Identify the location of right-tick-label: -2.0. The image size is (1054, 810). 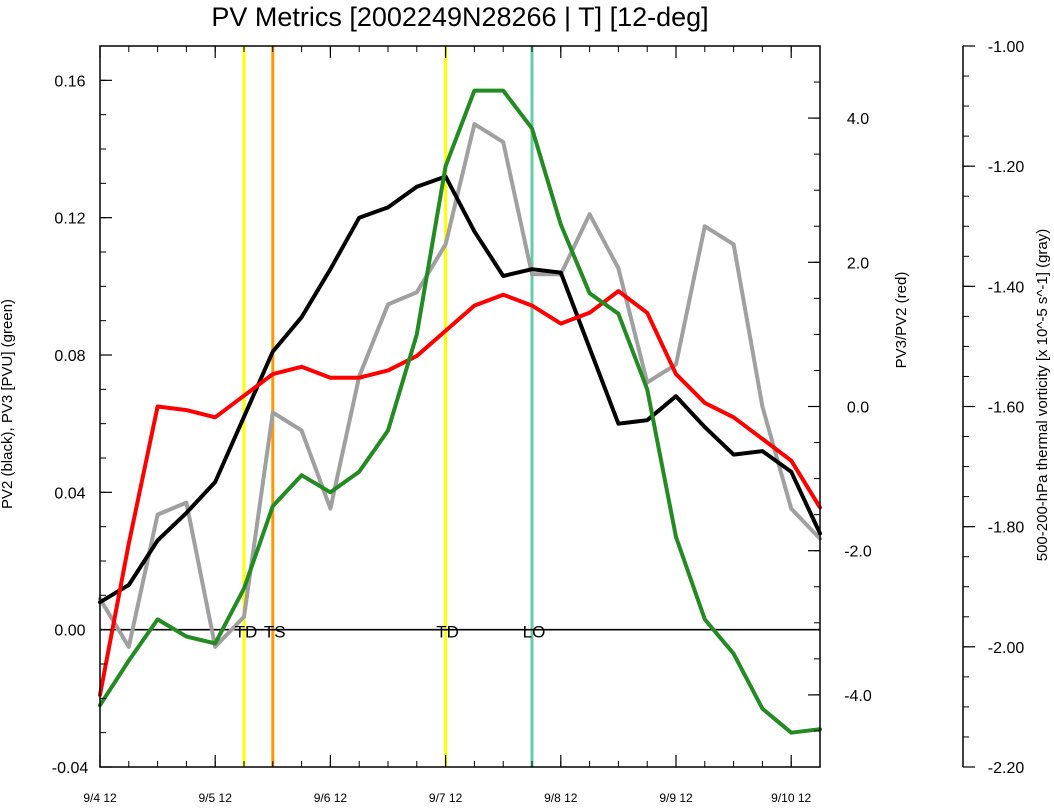
(858, 552).